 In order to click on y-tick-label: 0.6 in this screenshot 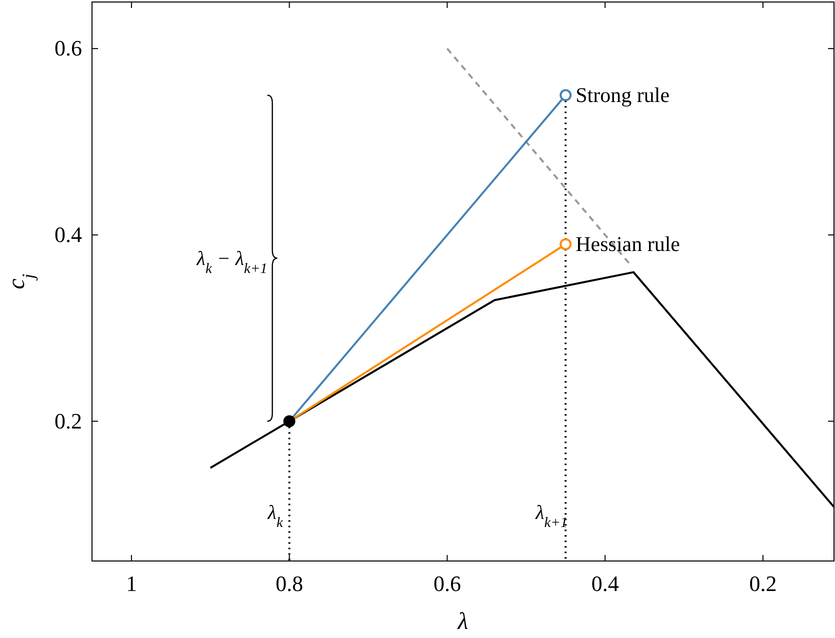, I will do `click(68, 48)`.